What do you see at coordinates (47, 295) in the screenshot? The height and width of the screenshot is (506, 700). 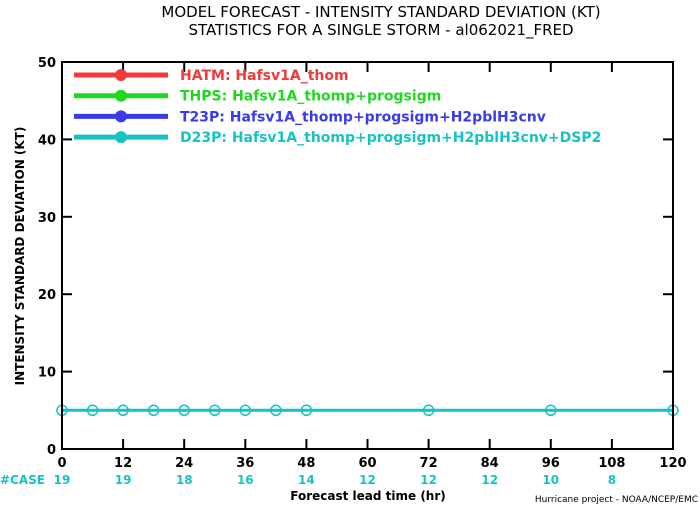 I see `y-tick-label: 20` at bounding box center [47, 295].